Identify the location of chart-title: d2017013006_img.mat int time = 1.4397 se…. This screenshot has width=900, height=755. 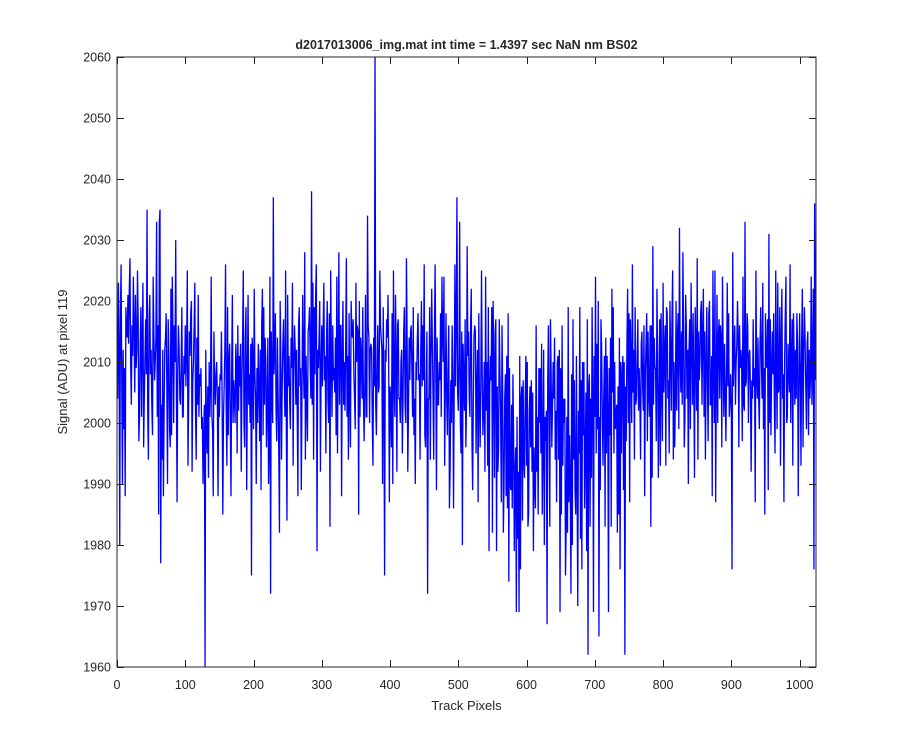
(466, 45).